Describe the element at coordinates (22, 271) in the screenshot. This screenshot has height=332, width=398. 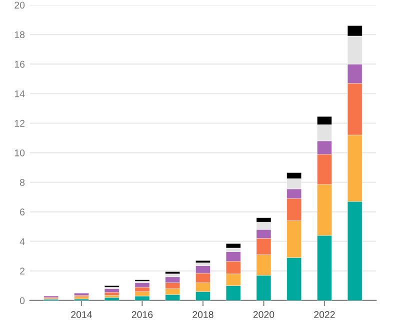
I see `y-tick-label: 2` at that location.